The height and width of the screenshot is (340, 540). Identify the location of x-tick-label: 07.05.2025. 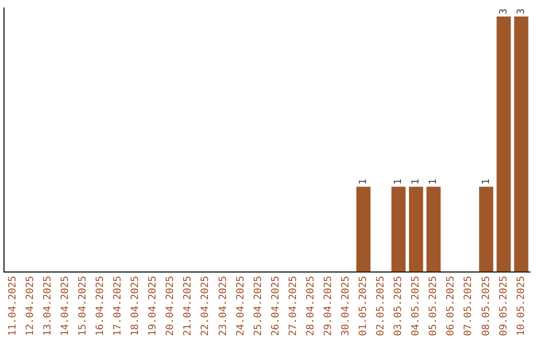
(468, 306).